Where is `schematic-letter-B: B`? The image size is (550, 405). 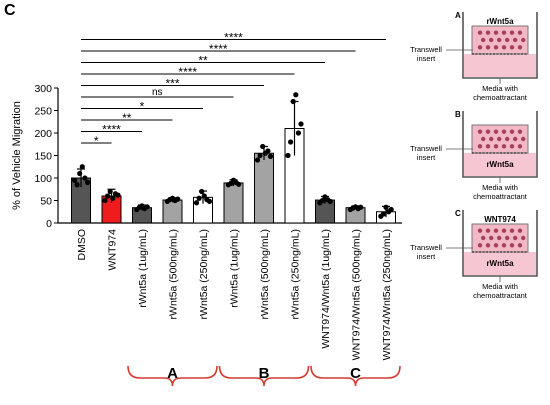 schematic-letter-B: B is located at coordinates (458, 114).